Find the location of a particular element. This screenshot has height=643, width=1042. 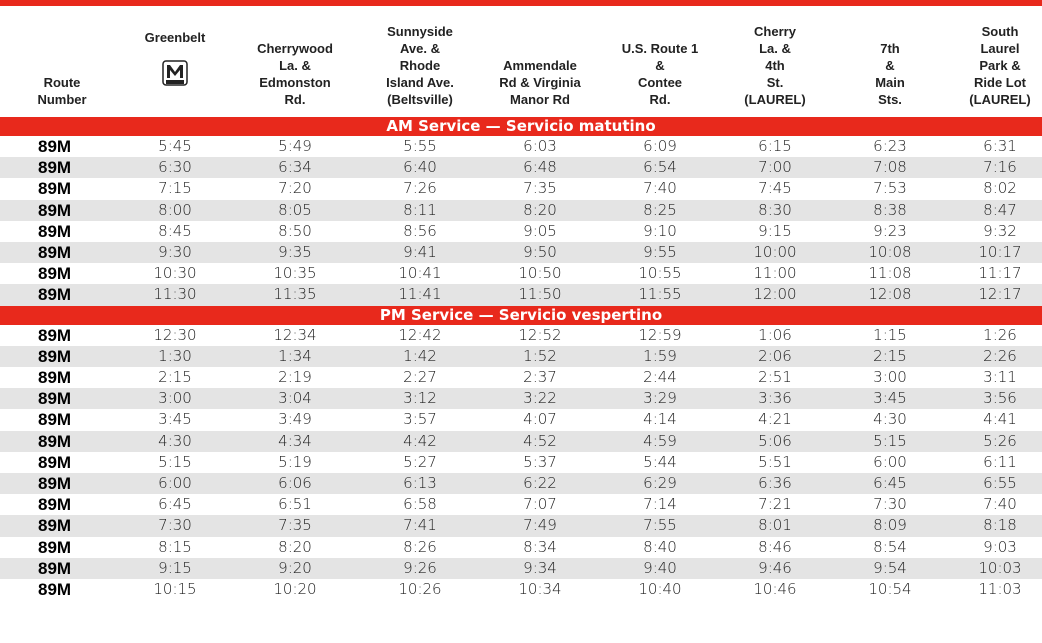

time-cell: 6:58 is located at coordinates (420, 504).